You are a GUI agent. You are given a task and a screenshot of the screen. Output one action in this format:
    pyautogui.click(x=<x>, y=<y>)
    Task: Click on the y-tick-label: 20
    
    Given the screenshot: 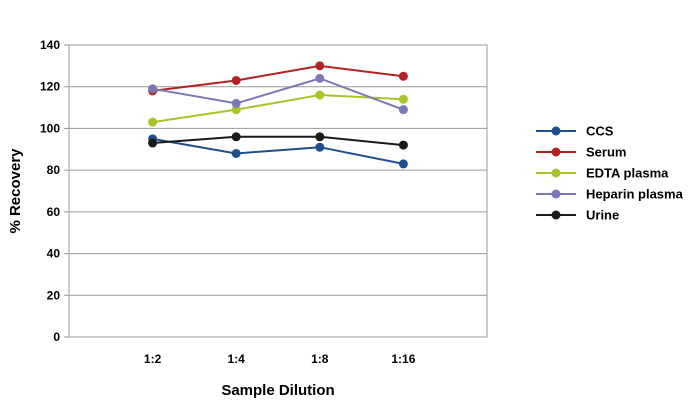 What is the action you would take?
    pyautogui.click(x=54, y=295)
    